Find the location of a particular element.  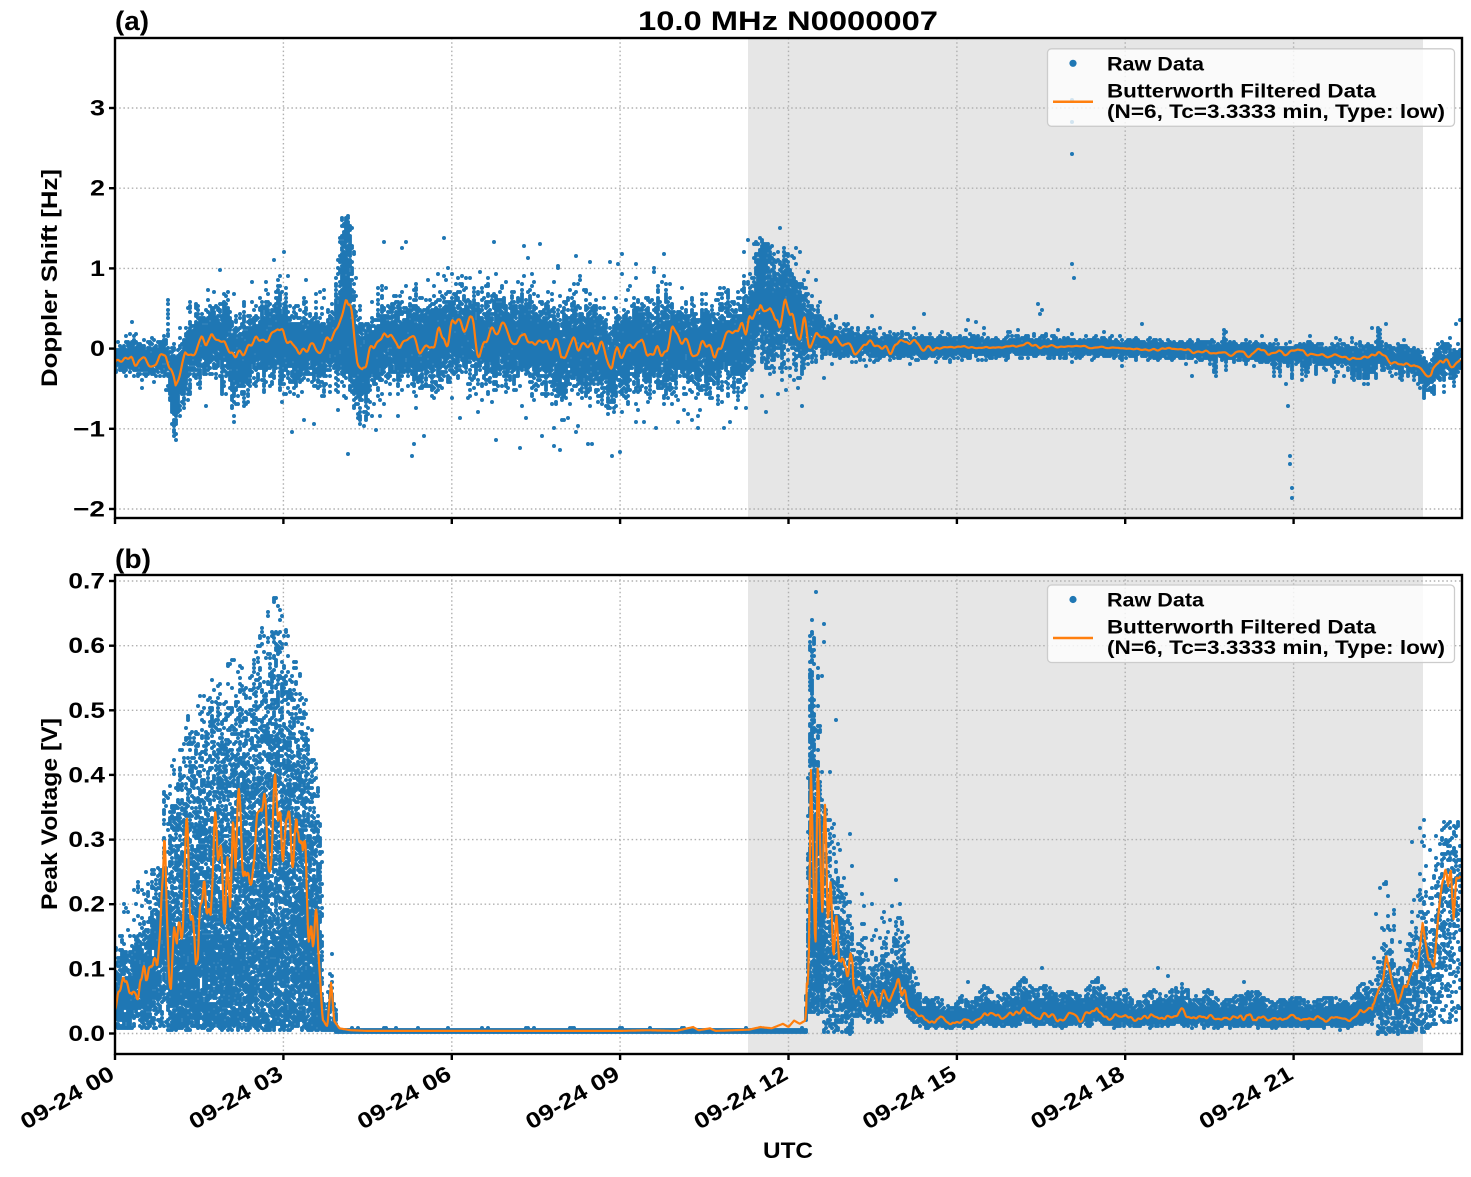

svg-text: 0.0 is located at coordinates (86, 1033).